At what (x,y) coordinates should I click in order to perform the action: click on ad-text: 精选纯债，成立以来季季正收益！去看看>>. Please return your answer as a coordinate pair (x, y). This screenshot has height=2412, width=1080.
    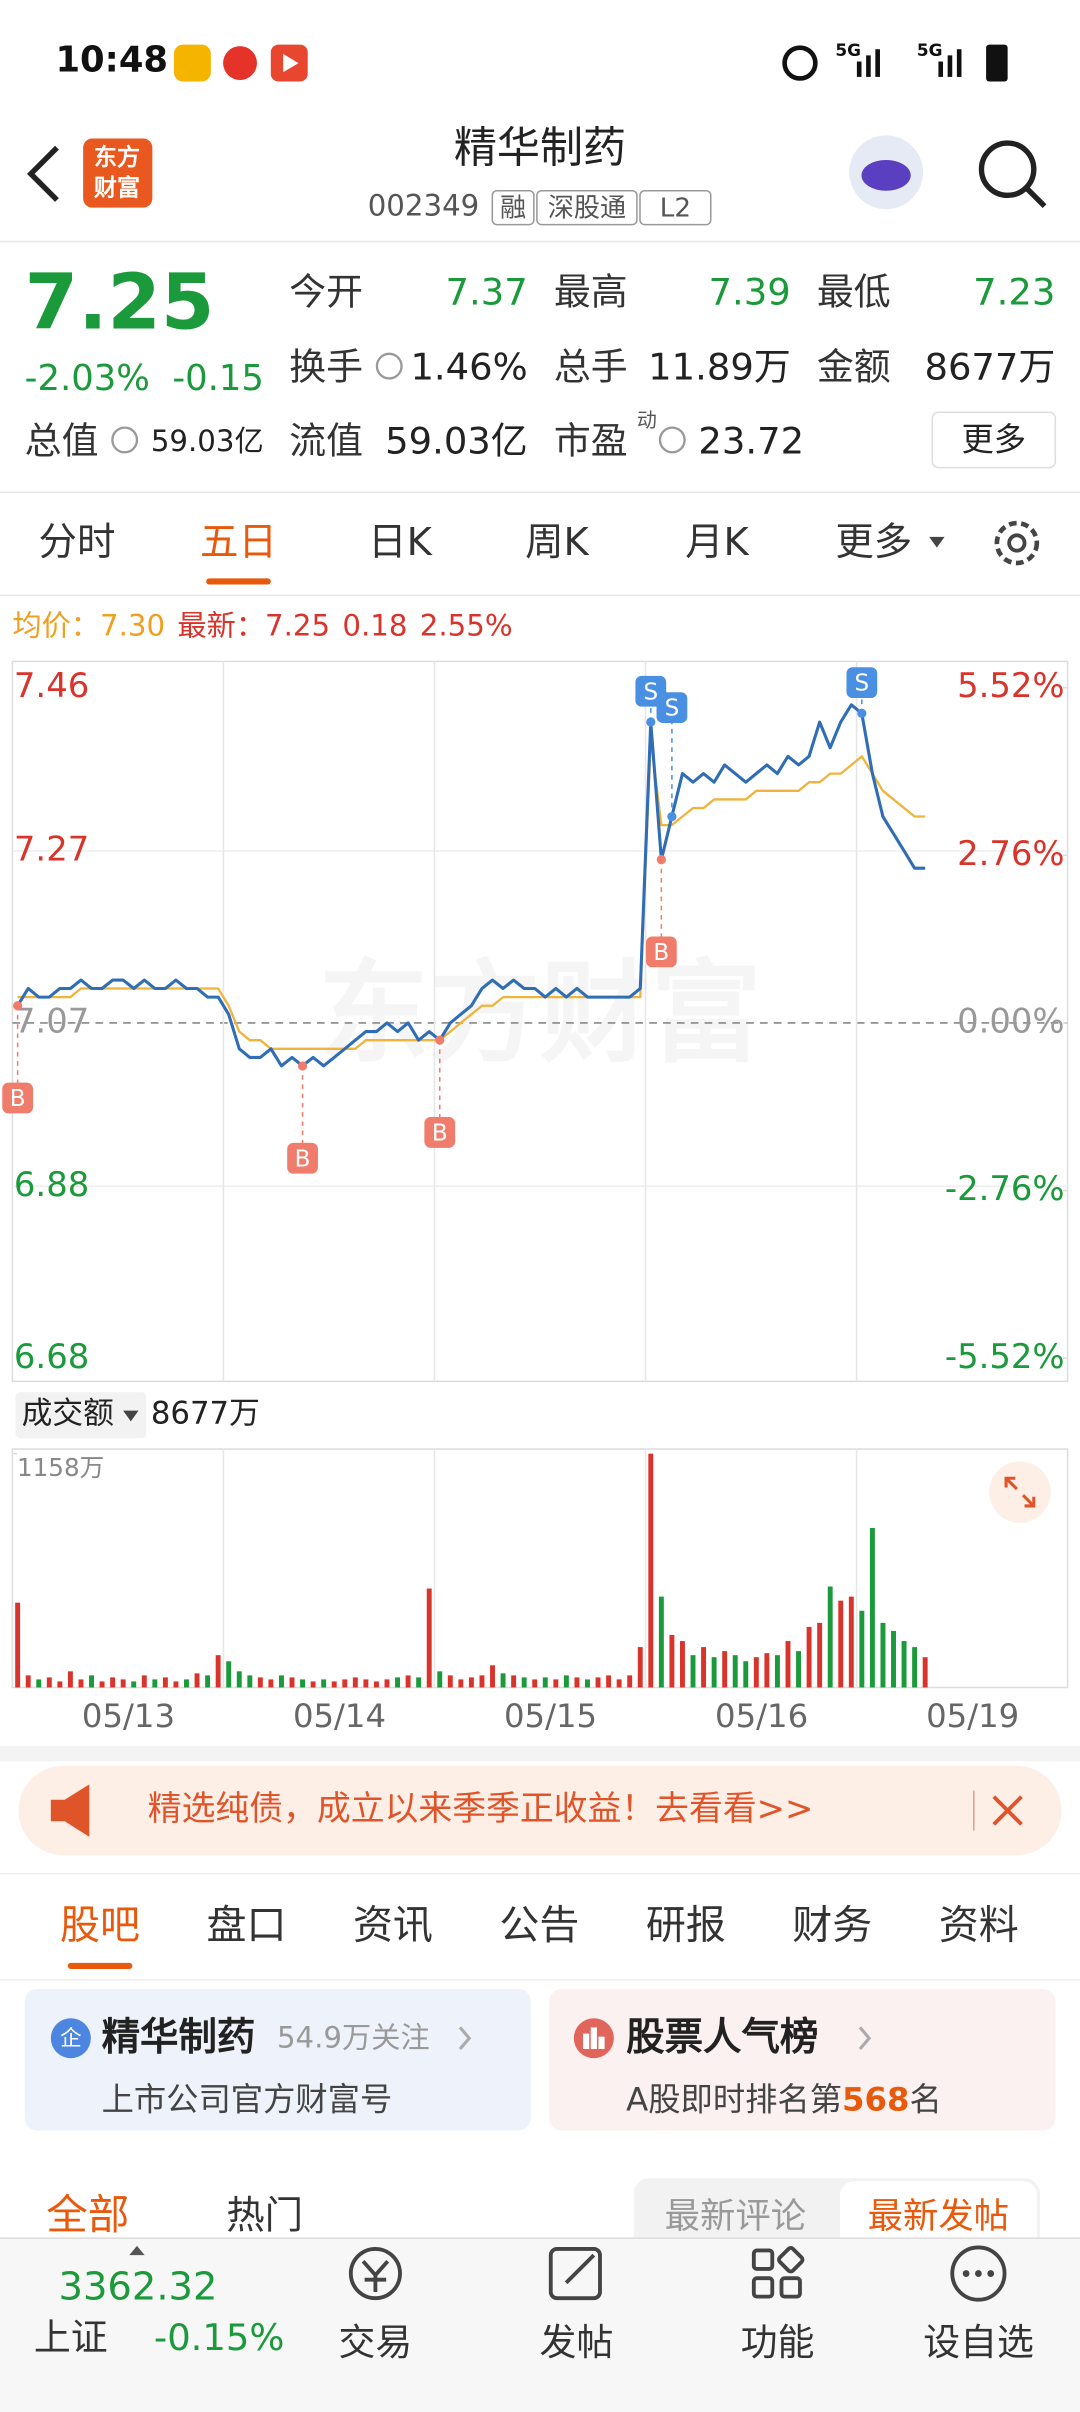
    Looking at the image, I should click on (481, 1808).